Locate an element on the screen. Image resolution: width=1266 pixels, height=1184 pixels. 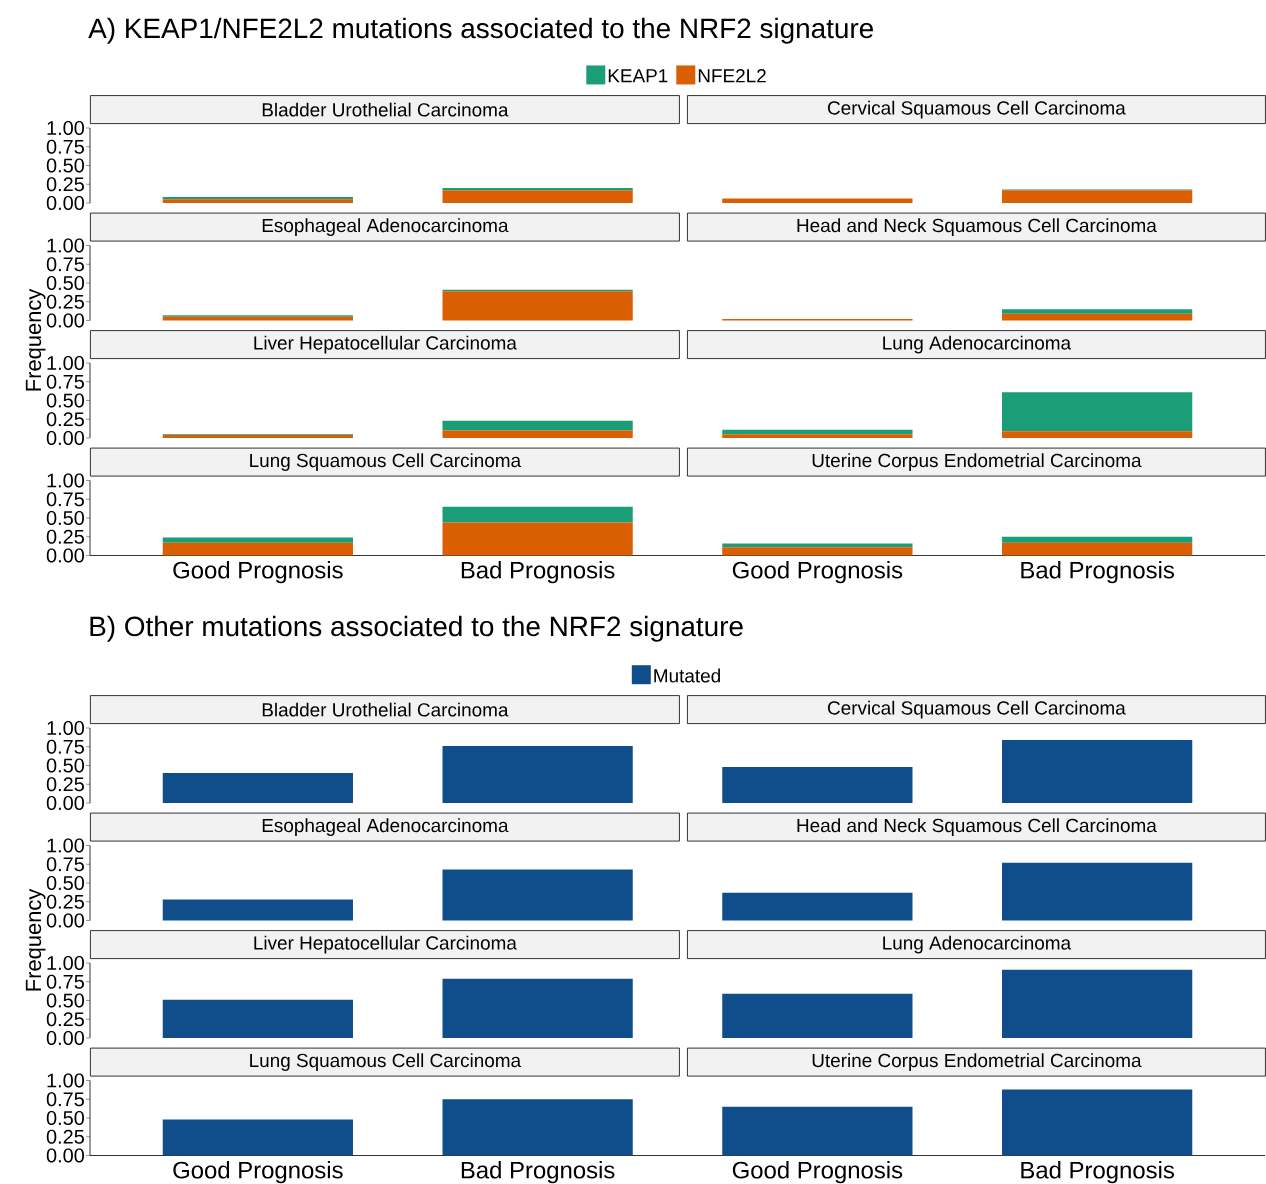
chart-title: B) Other mutations associated to the NRF2 signature is located at coordinates (416, 628).